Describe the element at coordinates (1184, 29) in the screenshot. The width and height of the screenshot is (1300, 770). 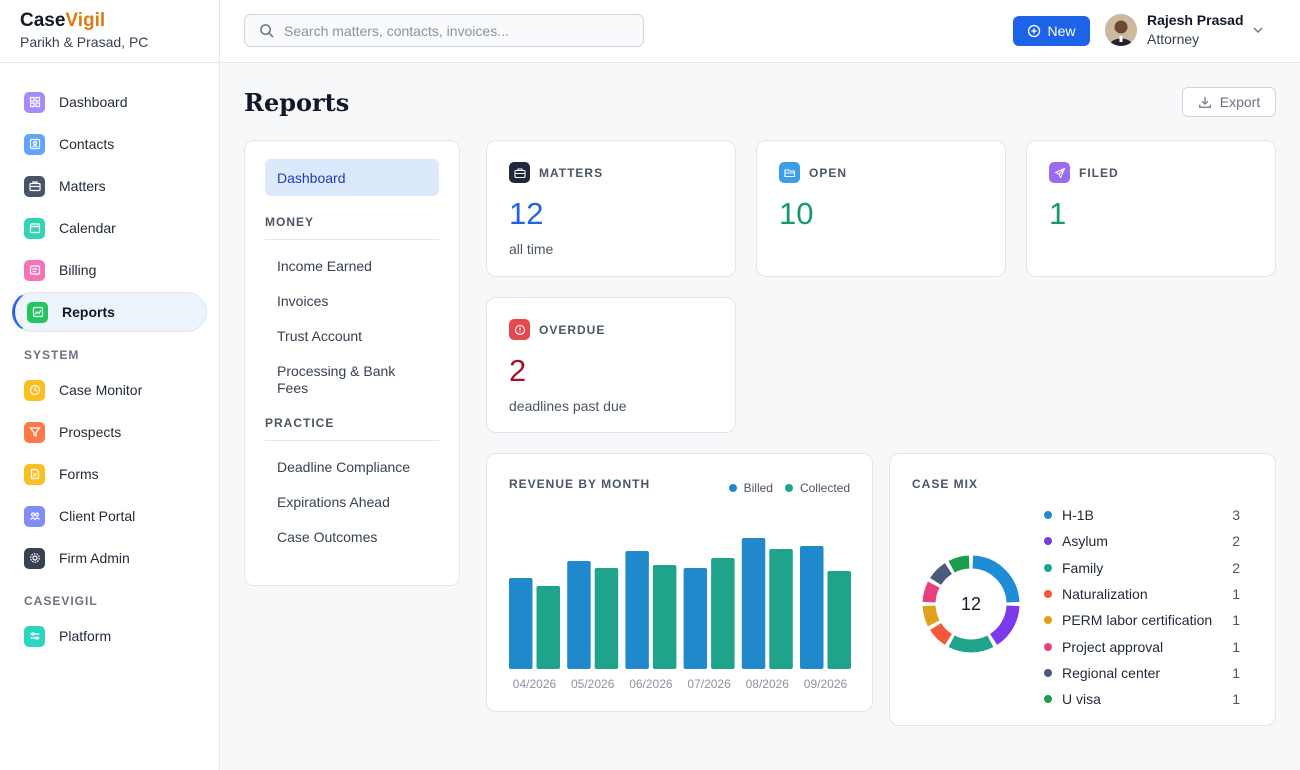
I see `user-menu: Rajesh Prasad Attorney` at that location.